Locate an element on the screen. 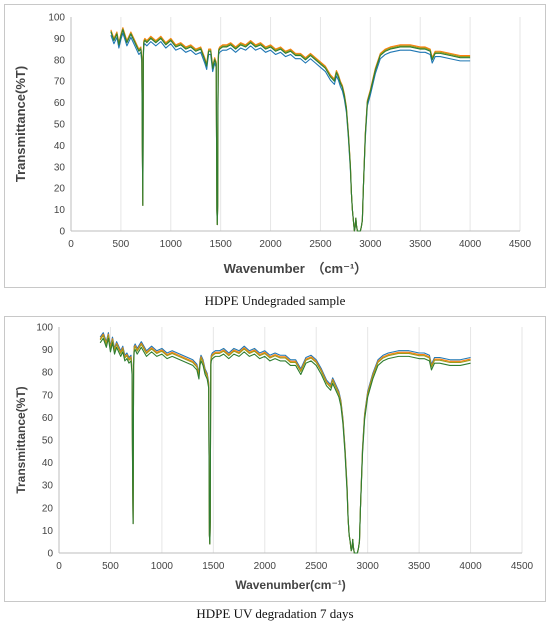 The image size is (550, 624). x-axis-label: Wavenumber(cm⁻¹) is located at coordinates (290, 585).